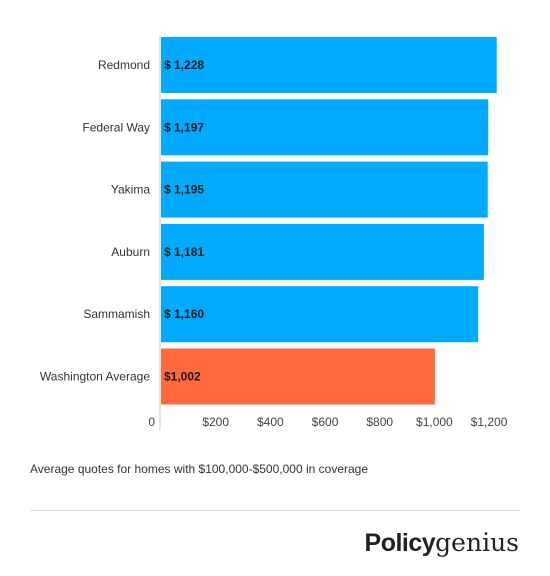 This screenshot has height=576, width=550. Describe the element at coordinates (477, 542) in the screenshot. I see `logo-text-genius: genius` at that location.